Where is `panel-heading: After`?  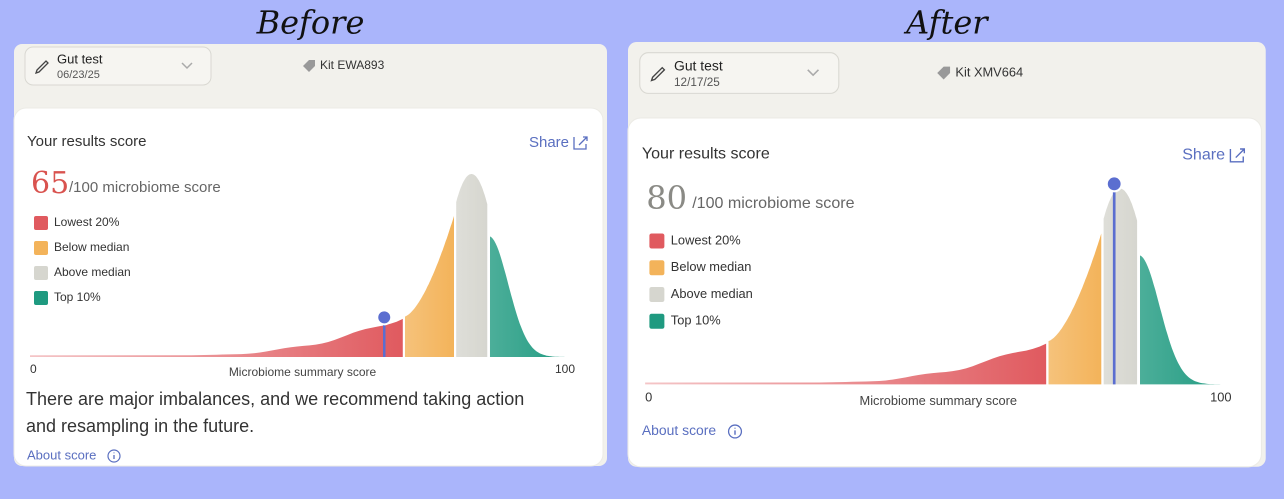
panel-heading: After is located at coordinates (946, 23).